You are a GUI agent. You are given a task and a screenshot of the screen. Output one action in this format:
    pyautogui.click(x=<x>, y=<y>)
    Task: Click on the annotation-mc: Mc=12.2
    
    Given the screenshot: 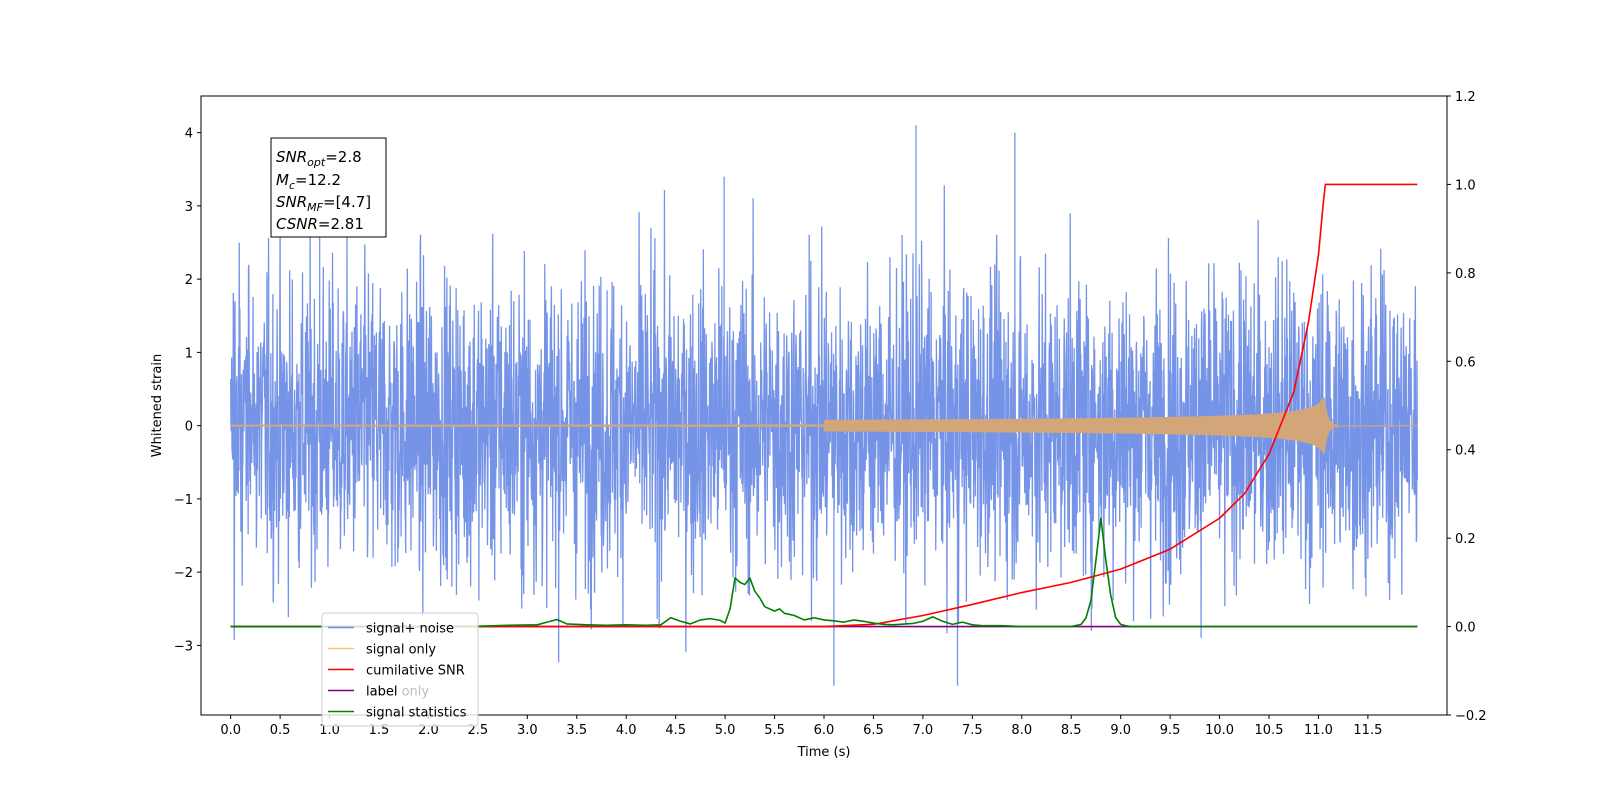 What is the action you would take?
    pyautogui.click(x=308, y=181)
    